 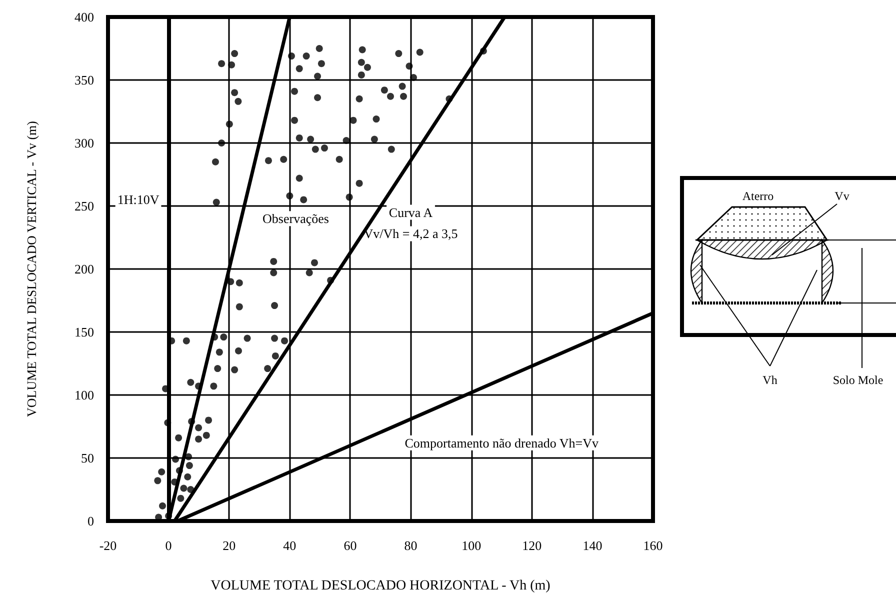 What do you see at coordinates (411, 234) in the screenshot?
I see `annotation: Vv/Vh = 4,2 a 3,5` at bounding box center [411, 234].